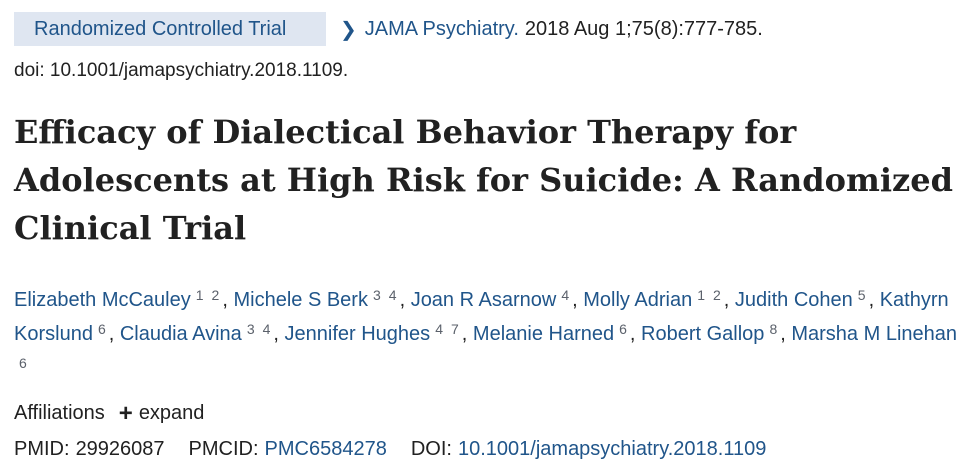 Image resolution: width=975 pixels, height=470 pixels. I want to click on author-item: Judith Cohen 5, so click(801, 299).